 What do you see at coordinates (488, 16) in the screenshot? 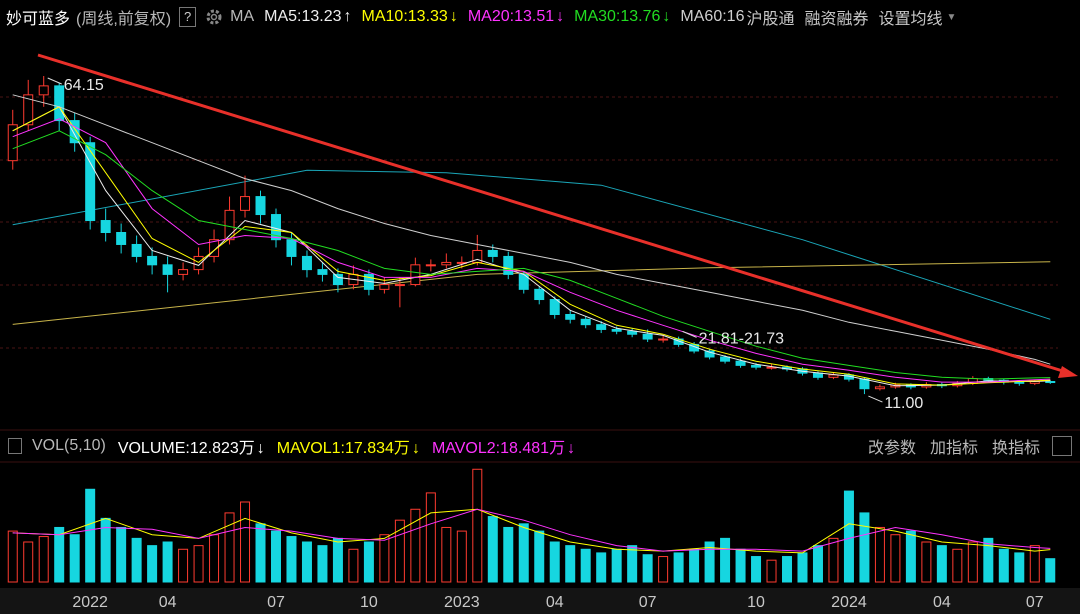
I see `ma-name: MA20` at bounding box center [488, 16].